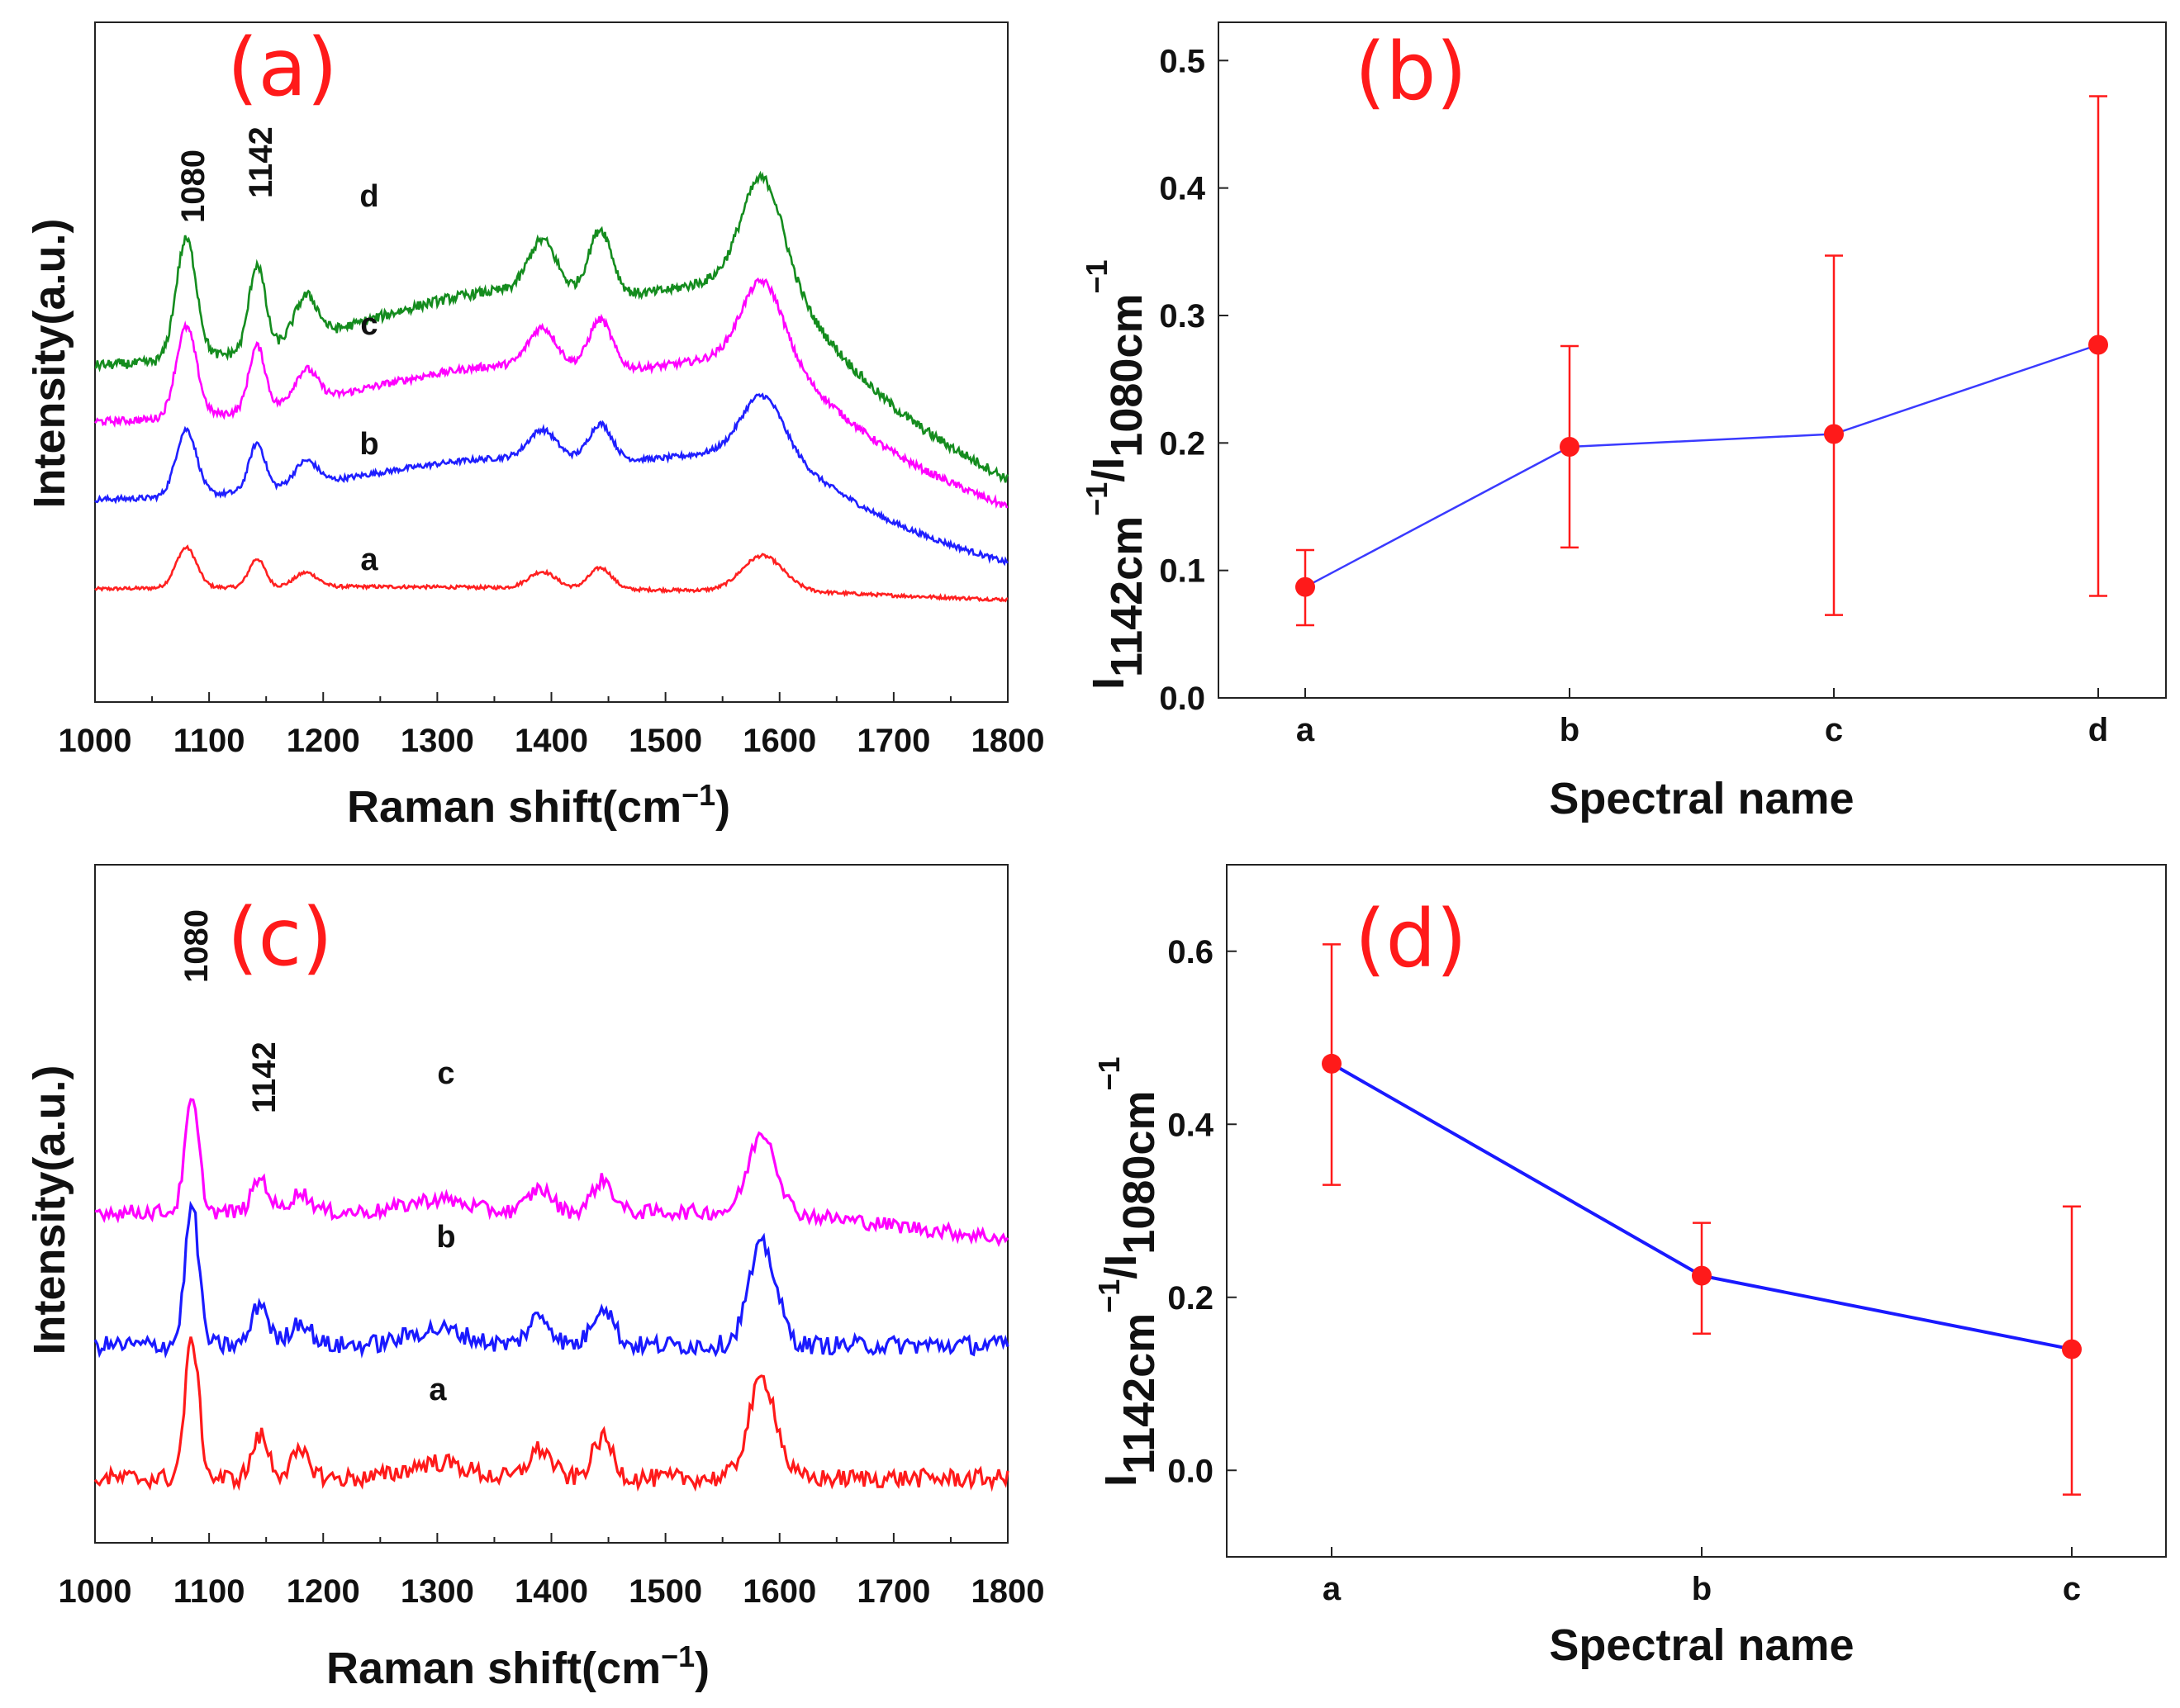  Describe the element at coordinates (1190, 1298) in the screenshot. I see `panel-d-y-tick-label-1: 0.2` at that location.